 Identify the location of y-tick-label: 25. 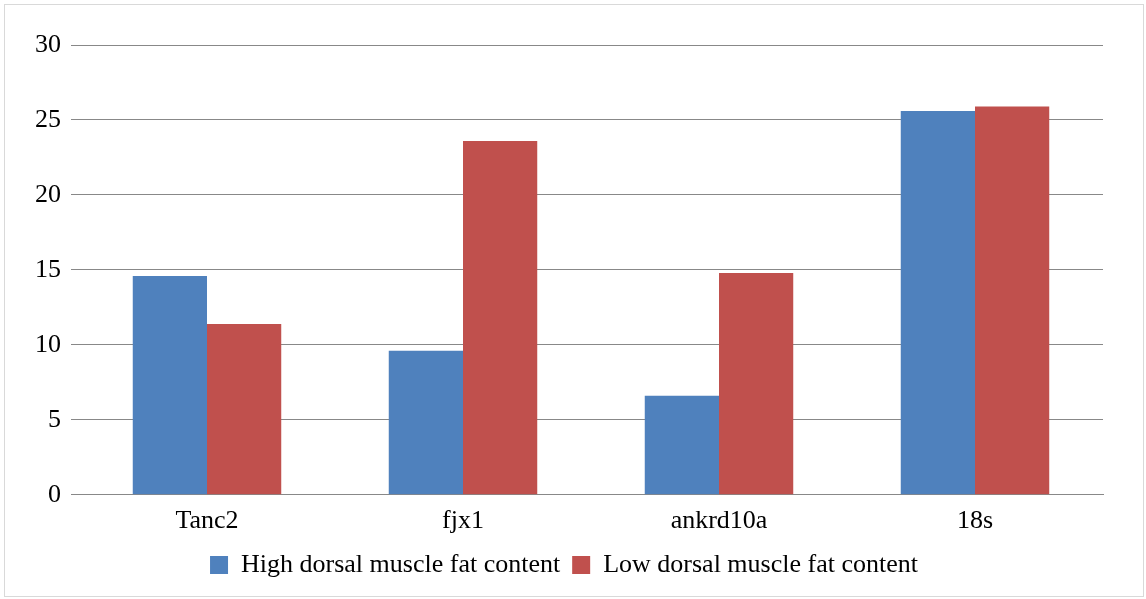
(48, 118).